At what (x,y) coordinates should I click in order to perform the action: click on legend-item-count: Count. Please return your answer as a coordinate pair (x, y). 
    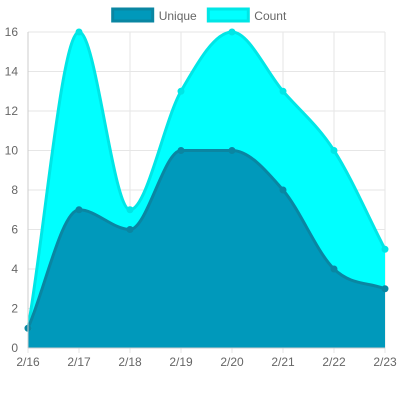
    Looking at the image, I should click on (246, 15).